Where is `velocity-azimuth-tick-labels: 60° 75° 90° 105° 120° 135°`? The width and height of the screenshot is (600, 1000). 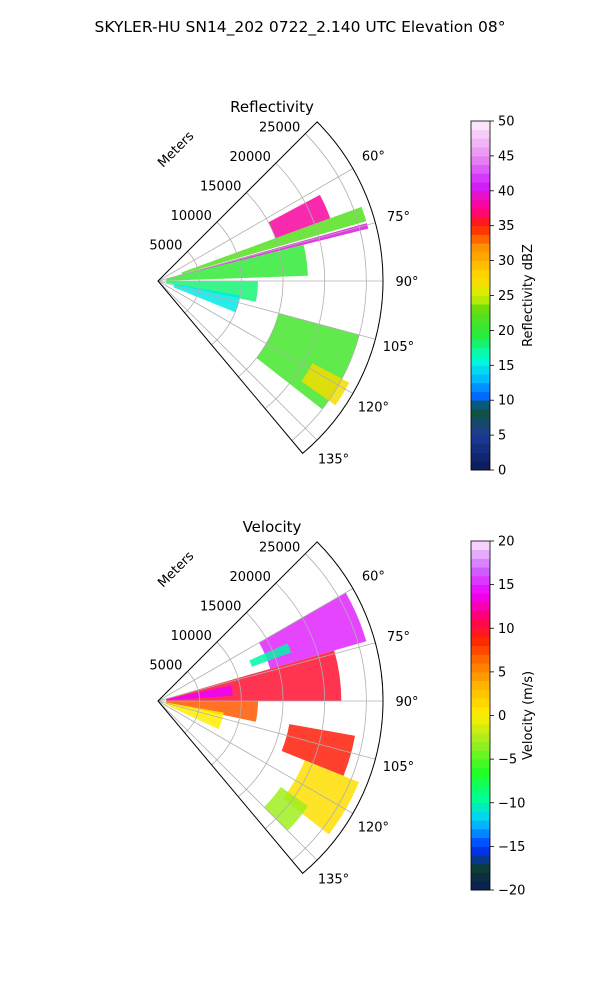 velocity-azimuth-tick-labels: 60° 75° 90° 105° 120° 135° is located at coordinates (368, 729).